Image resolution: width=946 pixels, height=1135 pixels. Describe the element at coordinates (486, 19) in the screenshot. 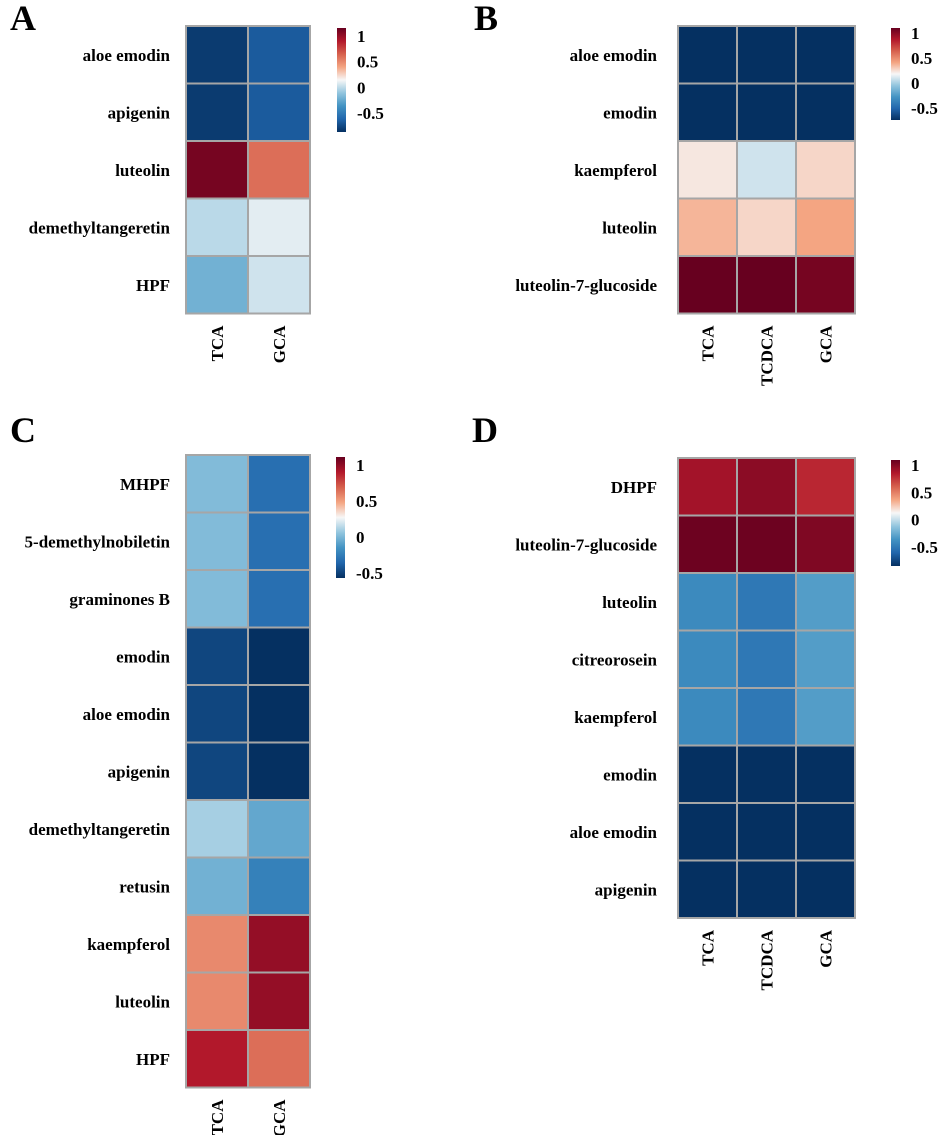

I see `panel-label: B` at that location.